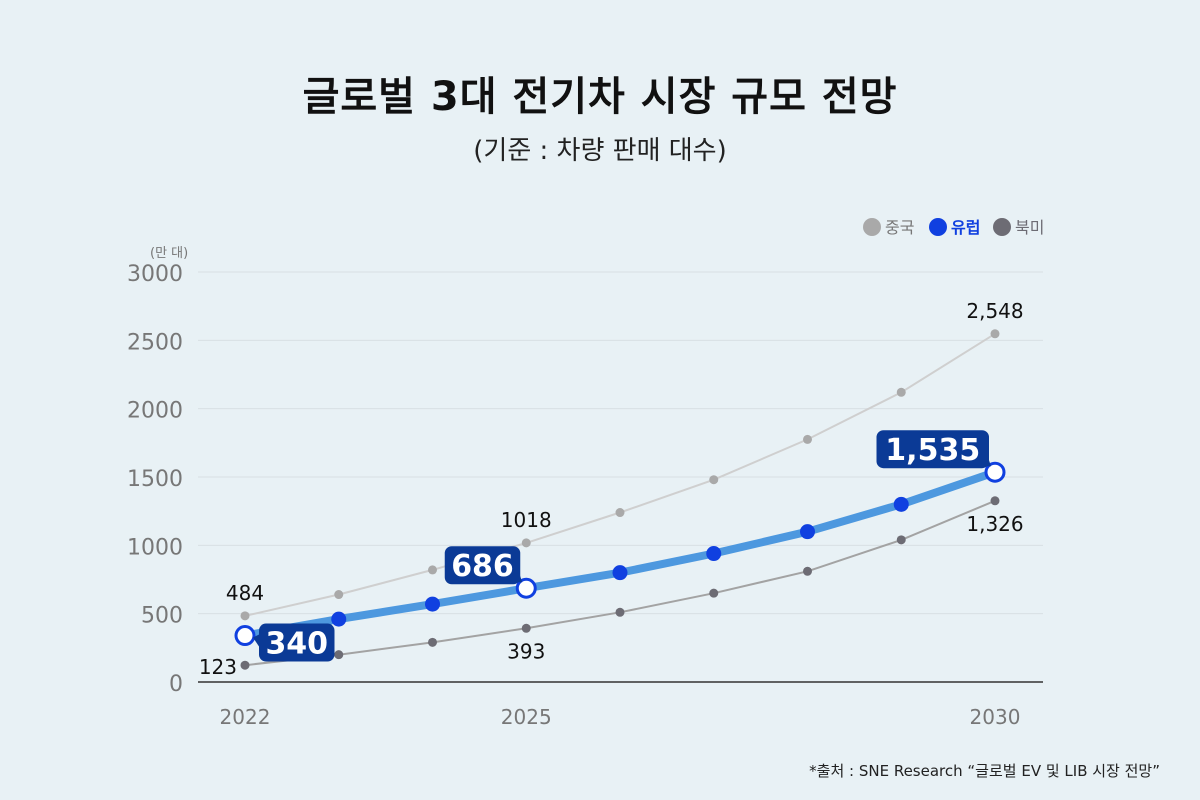 The height and width of the screenshot is (800, 1200). Describe the element at coordinates (872, 227) in the screenshot. I see `legend-marker-china` at that location.